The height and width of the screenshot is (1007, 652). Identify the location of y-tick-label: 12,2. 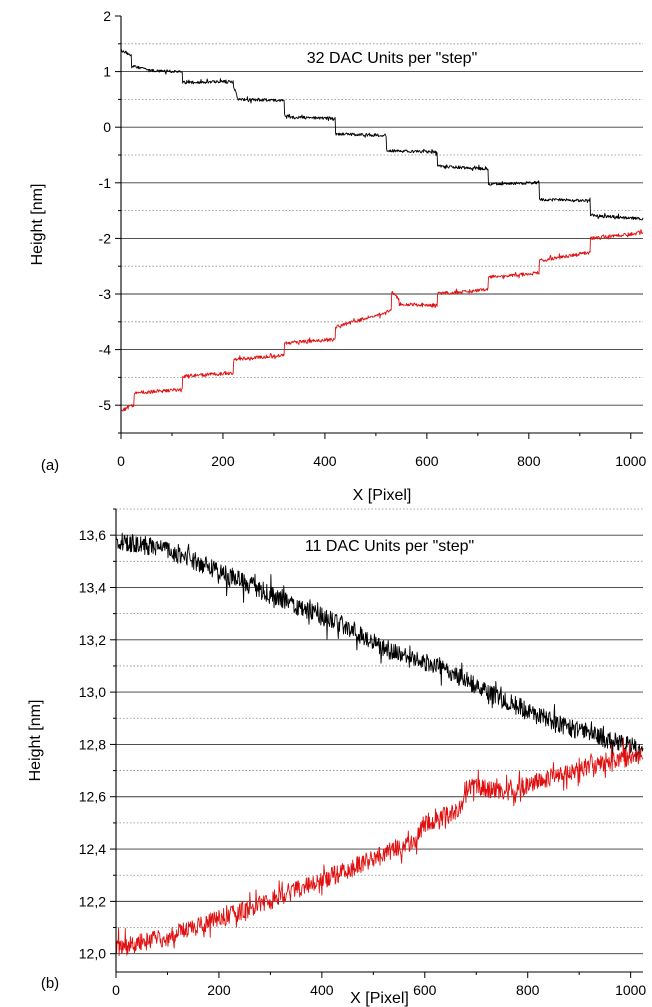
(92, 901).